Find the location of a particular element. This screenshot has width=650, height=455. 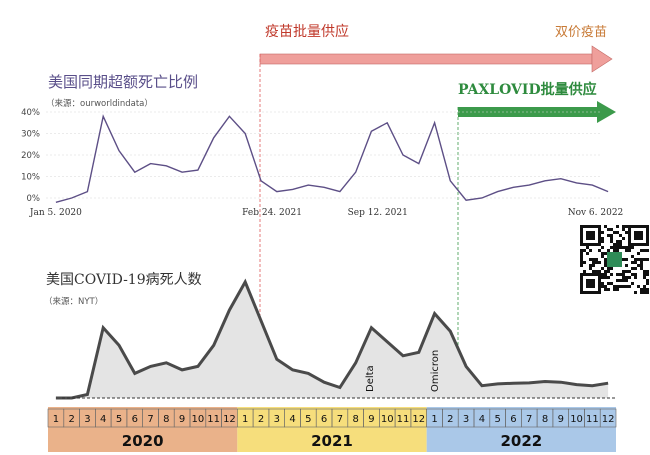

excess-chart-source: （来源：ourworldindata） is located at coordinates (99, 103).